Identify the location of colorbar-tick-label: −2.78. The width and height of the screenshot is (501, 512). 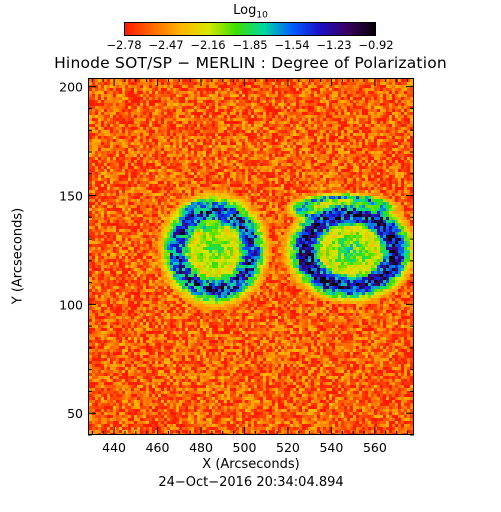
(124, 45).